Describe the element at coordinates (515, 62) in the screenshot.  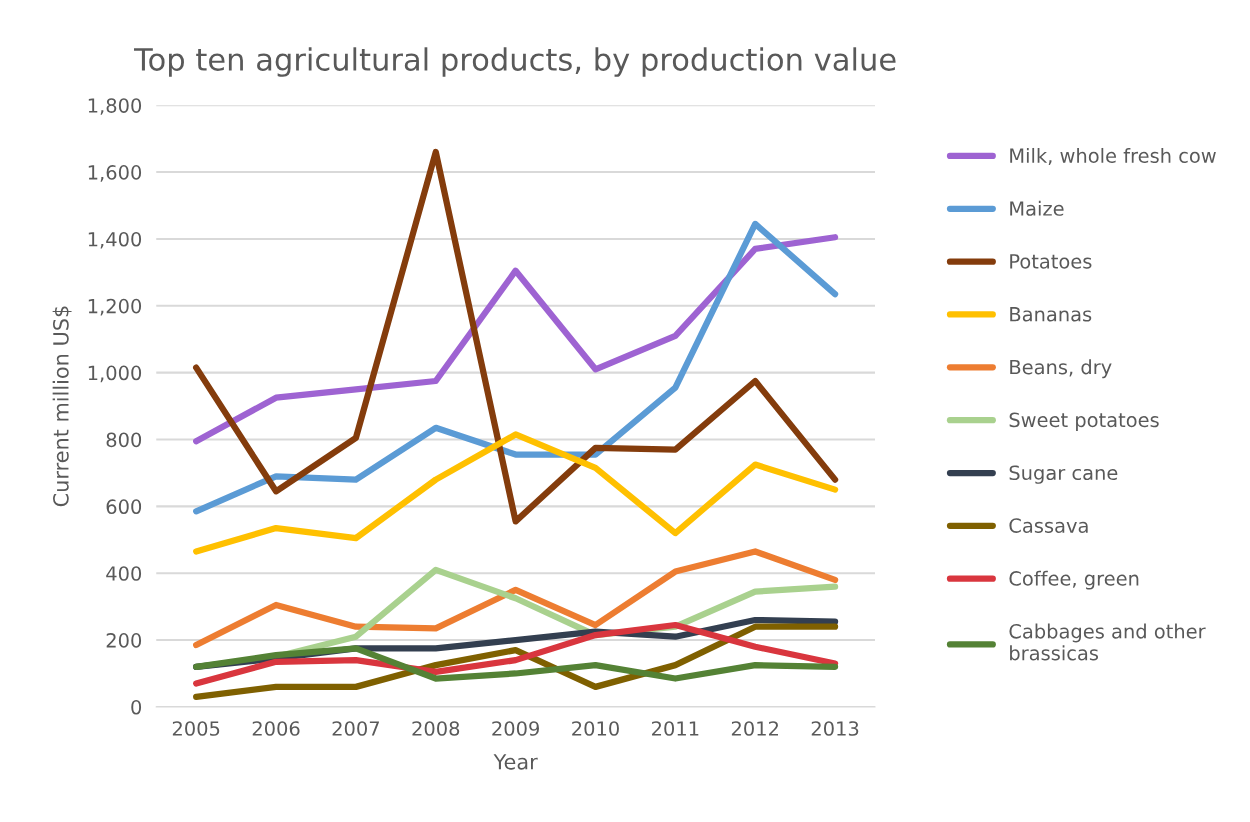
I see `chart-title: Top ten agricultural products, by production value` at that location.